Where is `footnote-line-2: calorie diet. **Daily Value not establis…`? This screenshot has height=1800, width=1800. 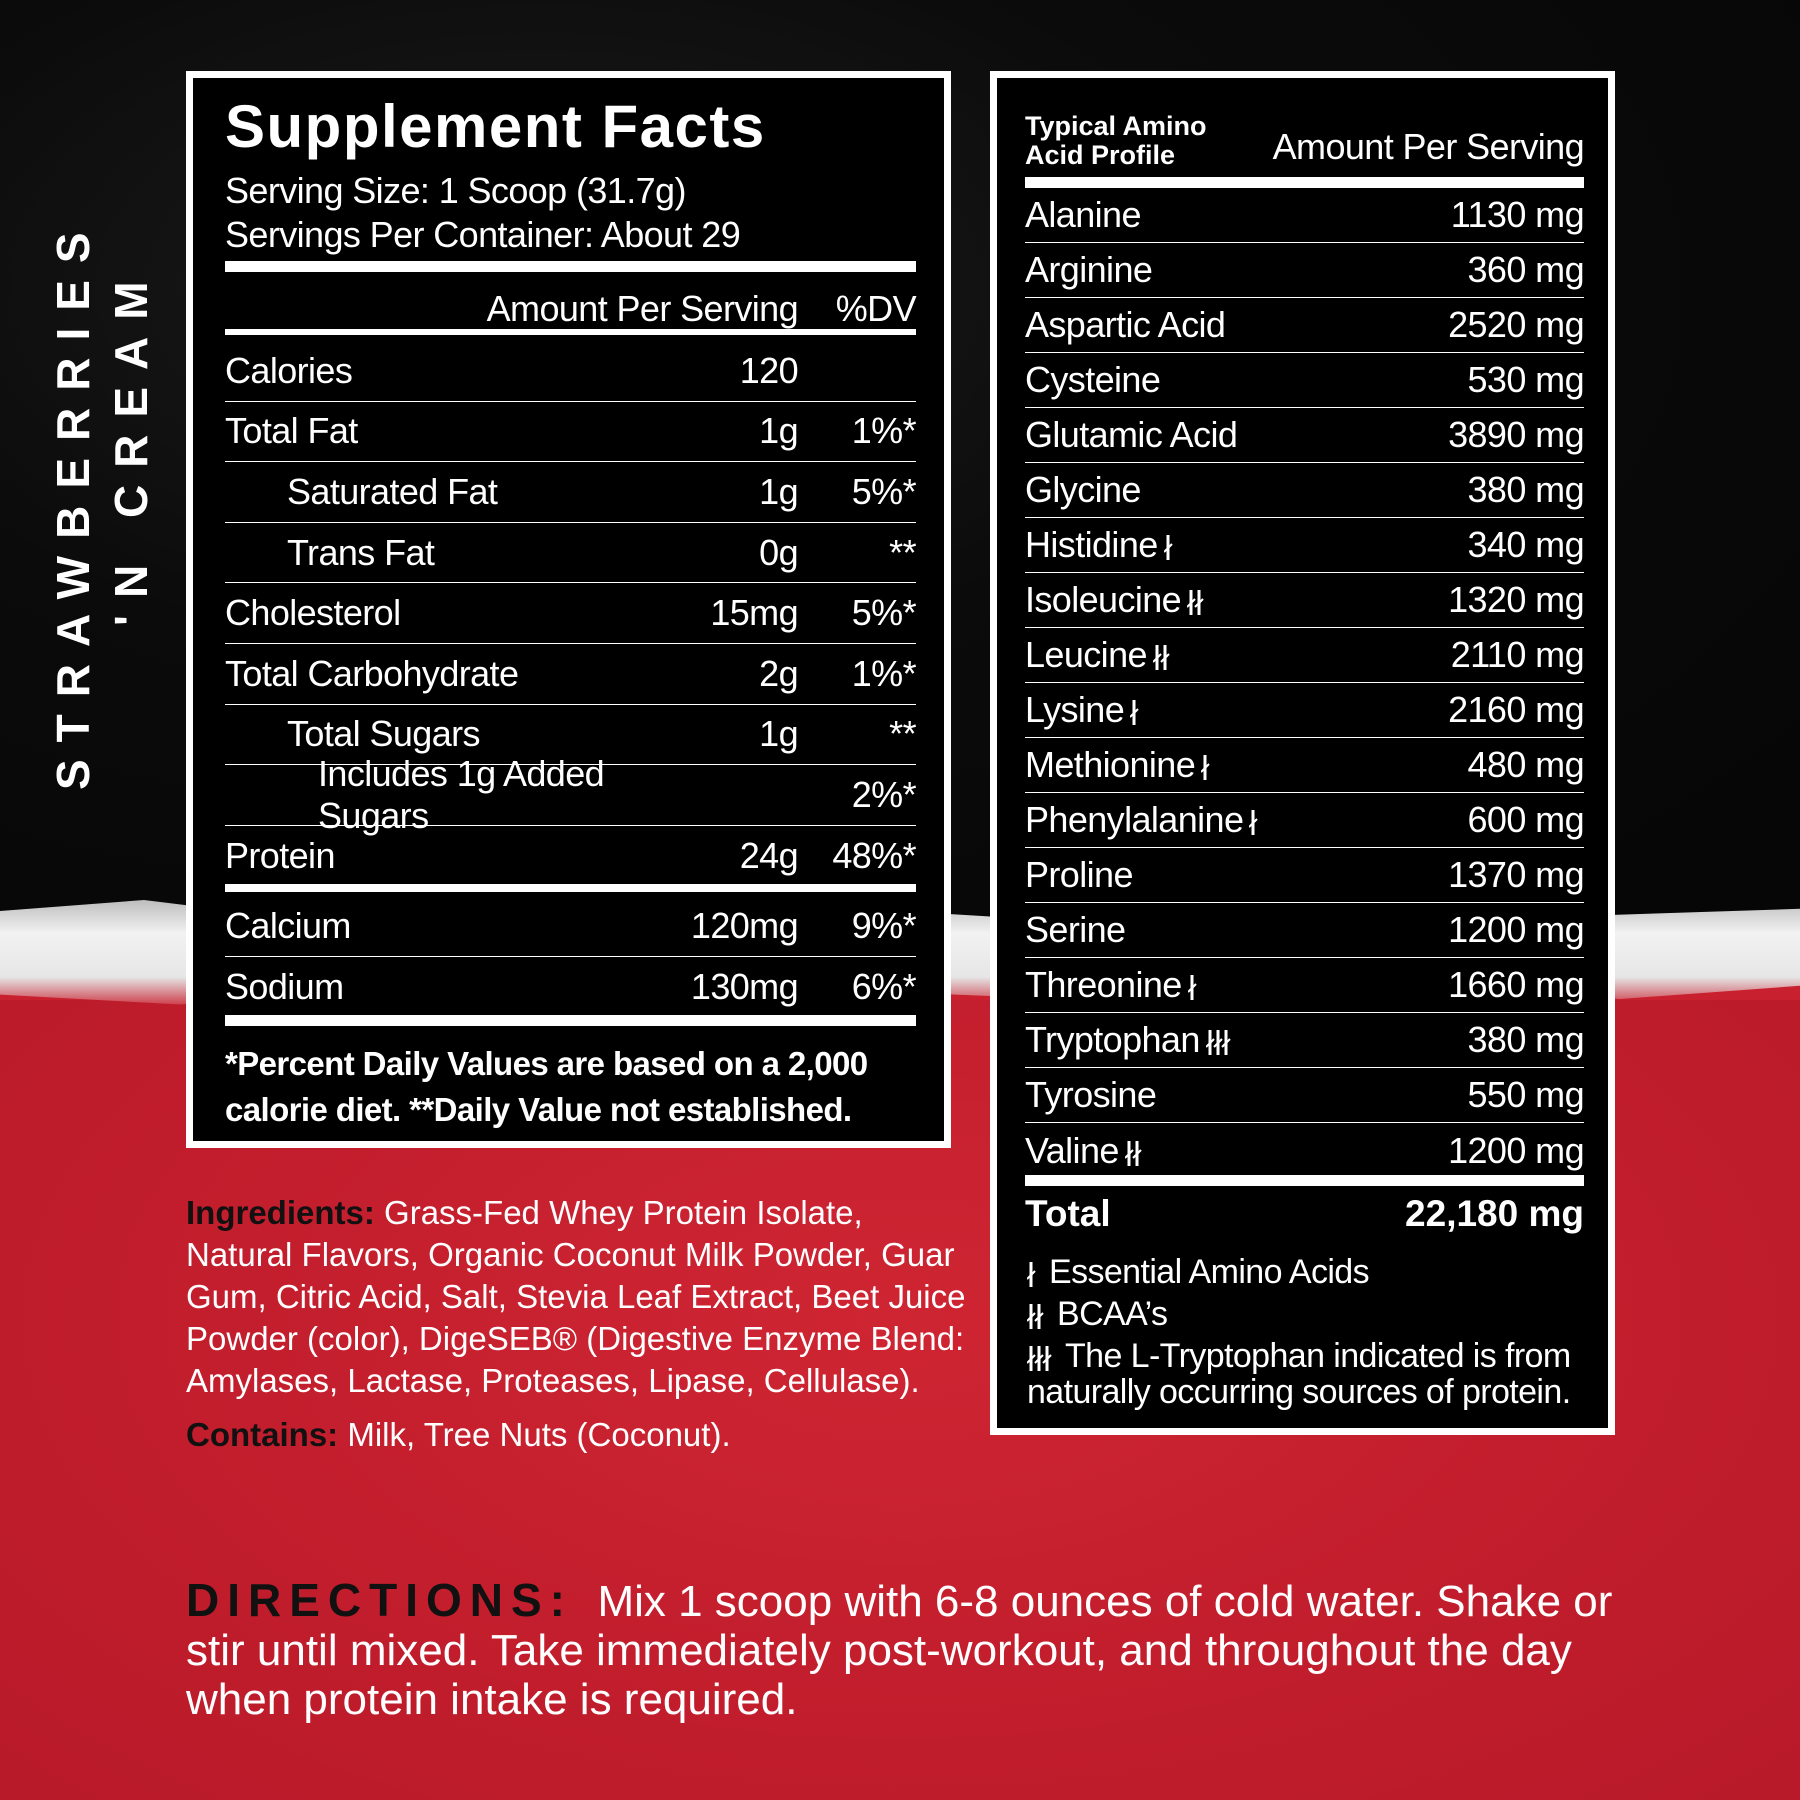 footnote-line-2: calorie diet. **Daily Value not establis… is located at coordinates (538, 1109).